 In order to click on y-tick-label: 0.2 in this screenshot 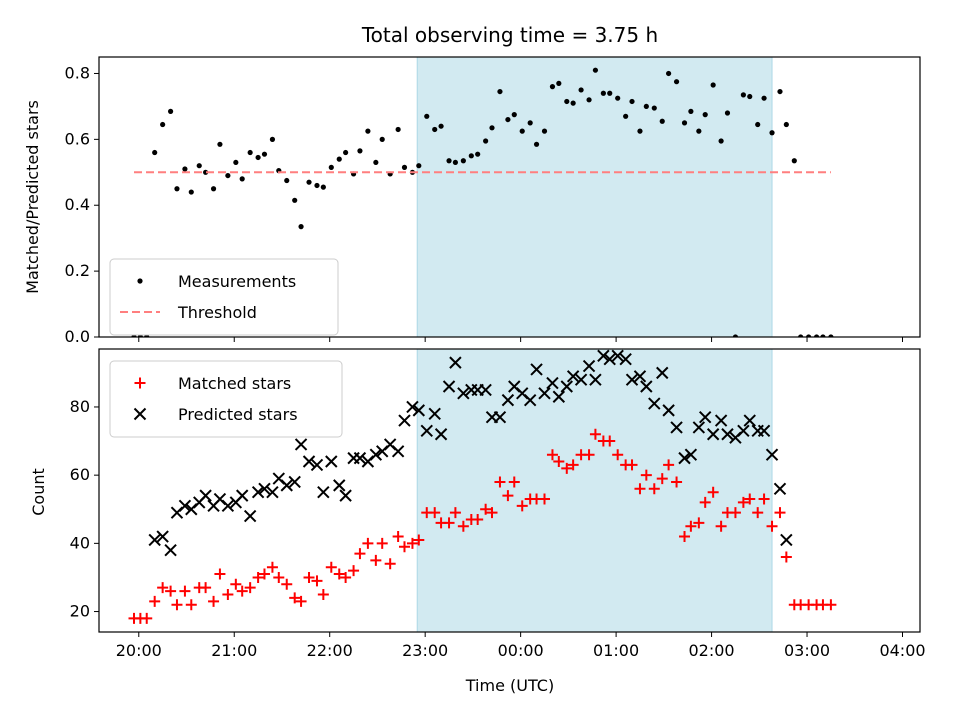, I will do `click(77, 270)`.